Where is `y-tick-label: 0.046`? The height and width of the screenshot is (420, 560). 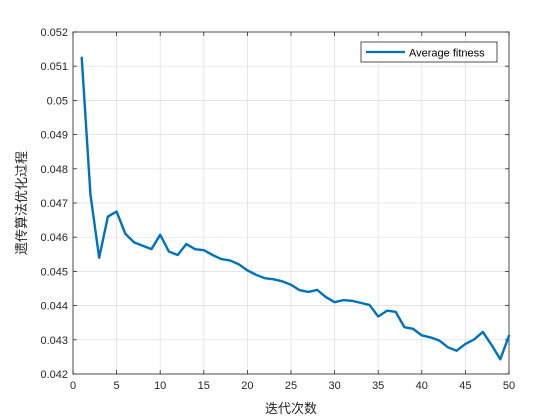 y-tick-label: 0.046 is located at coordinates (54, 238).